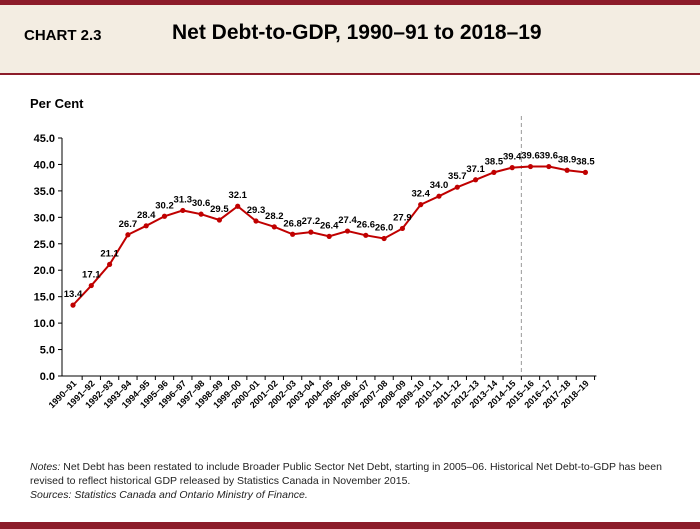 The width and height of the screenshot is (700, 529). Describe the element at coordinates (402, 217) in the screenshot. I see `data-label: 27.9` at that location.